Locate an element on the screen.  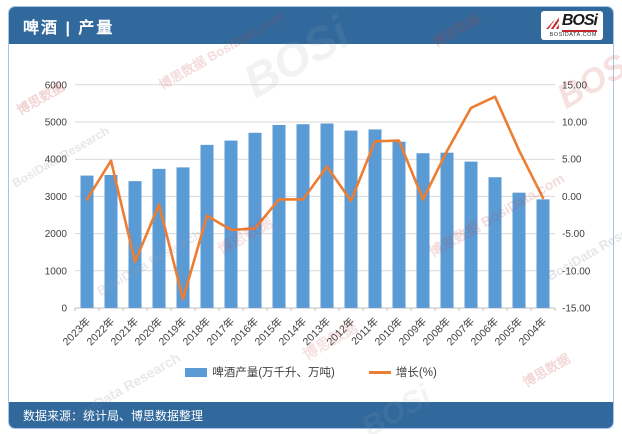
legend-bar-label: 啤酒产量(万千升、万吨) is located at coordinates (273, 373).